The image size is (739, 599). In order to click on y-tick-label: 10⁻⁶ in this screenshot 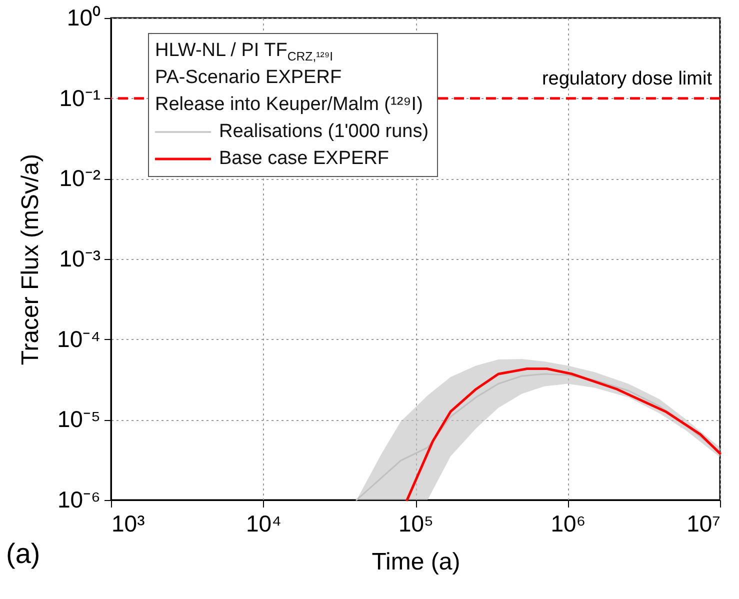, I will do `click(78, 499)`.